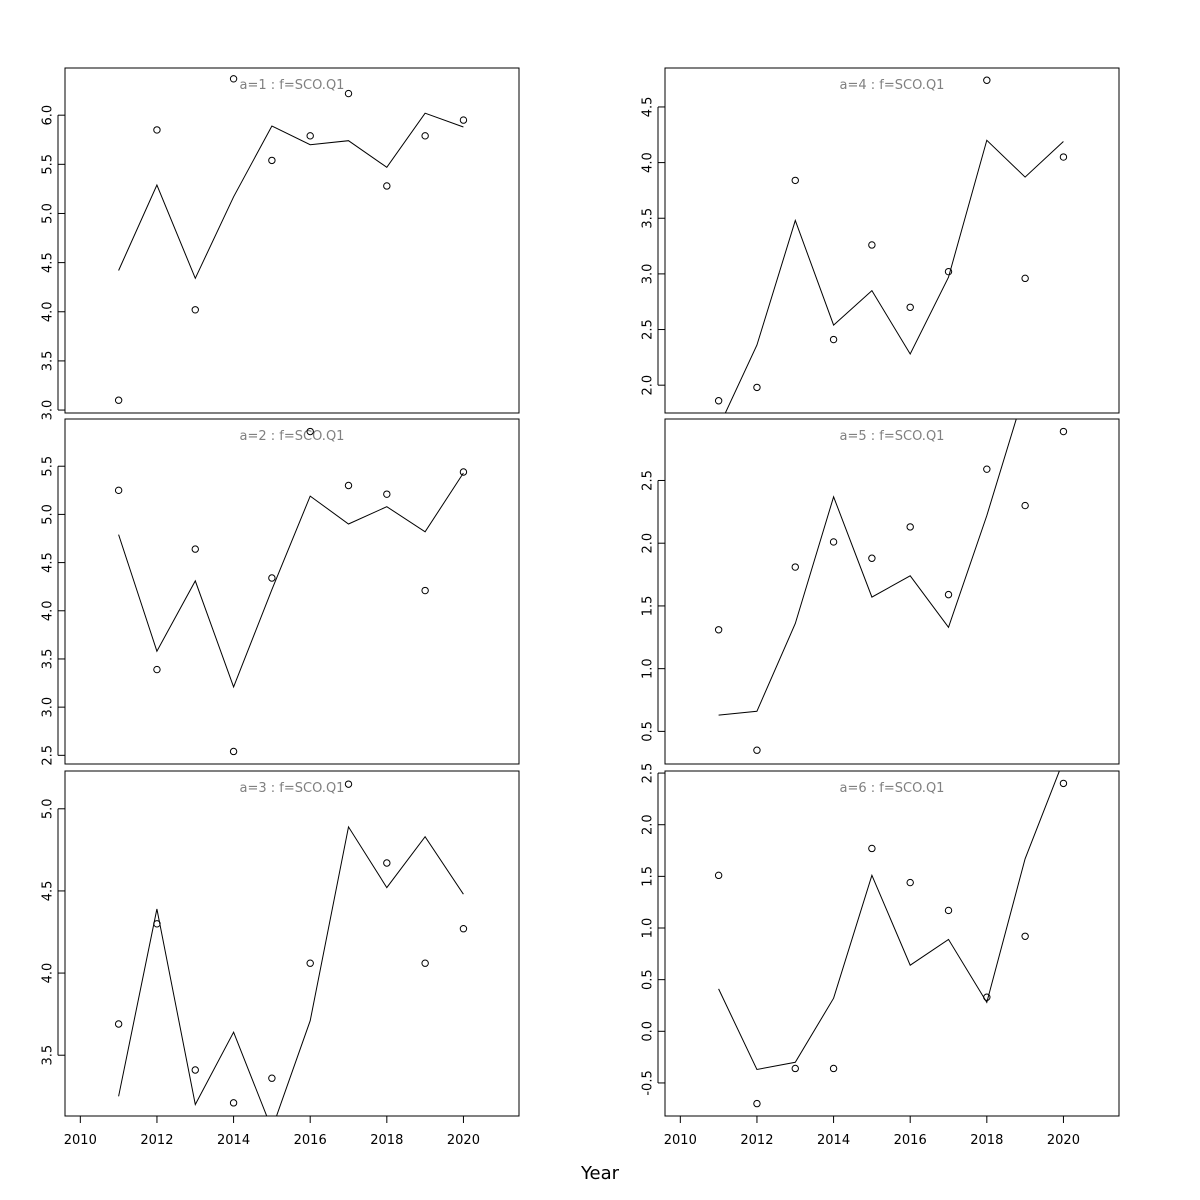  What do you see at coordinates (653, 246) in the screenshot?
I see `y-axis: 2.0 2.5 3.0 3.5 4.0 4.5` at bounding box center [653, 246].